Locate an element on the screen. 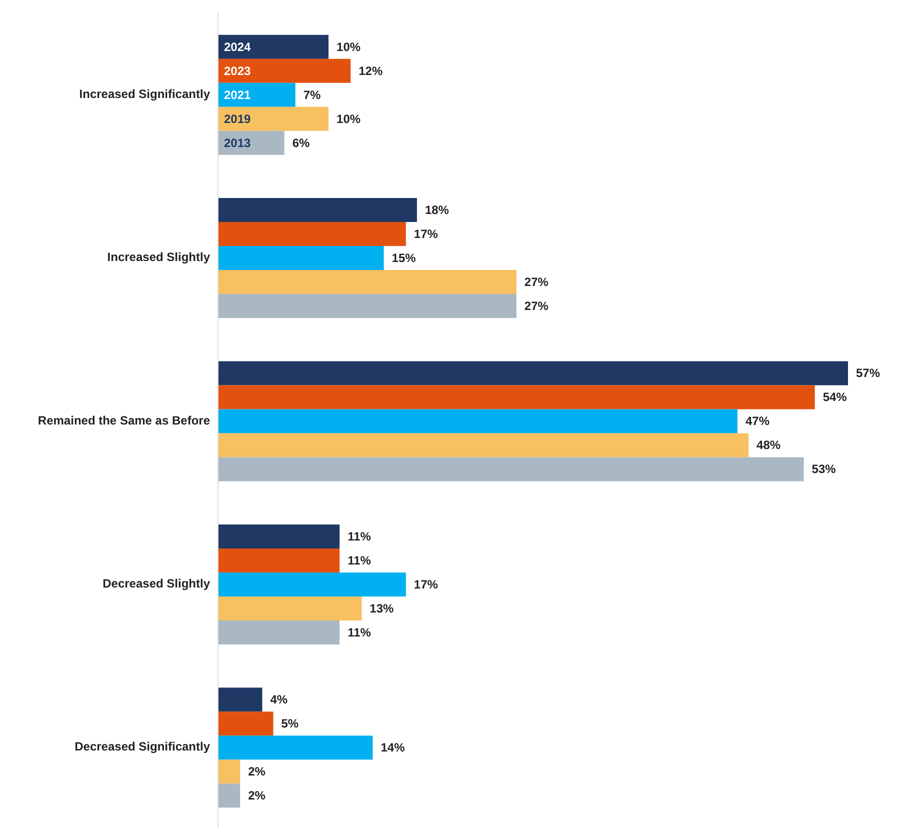  y-tick-label: Remained the Same as Before is located at coordinates (124, 420).